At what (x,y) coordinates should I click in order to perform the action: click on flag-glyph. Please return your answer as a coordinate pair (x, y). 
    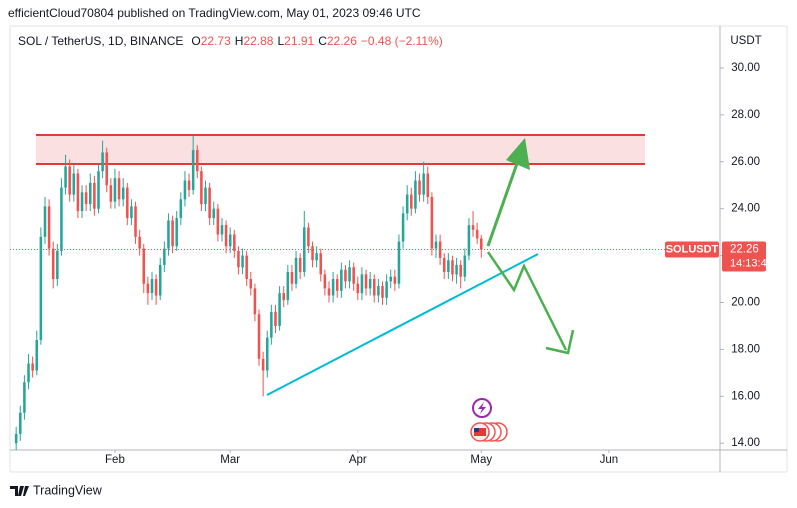
    Looking at the image, I should click on (480, 432).